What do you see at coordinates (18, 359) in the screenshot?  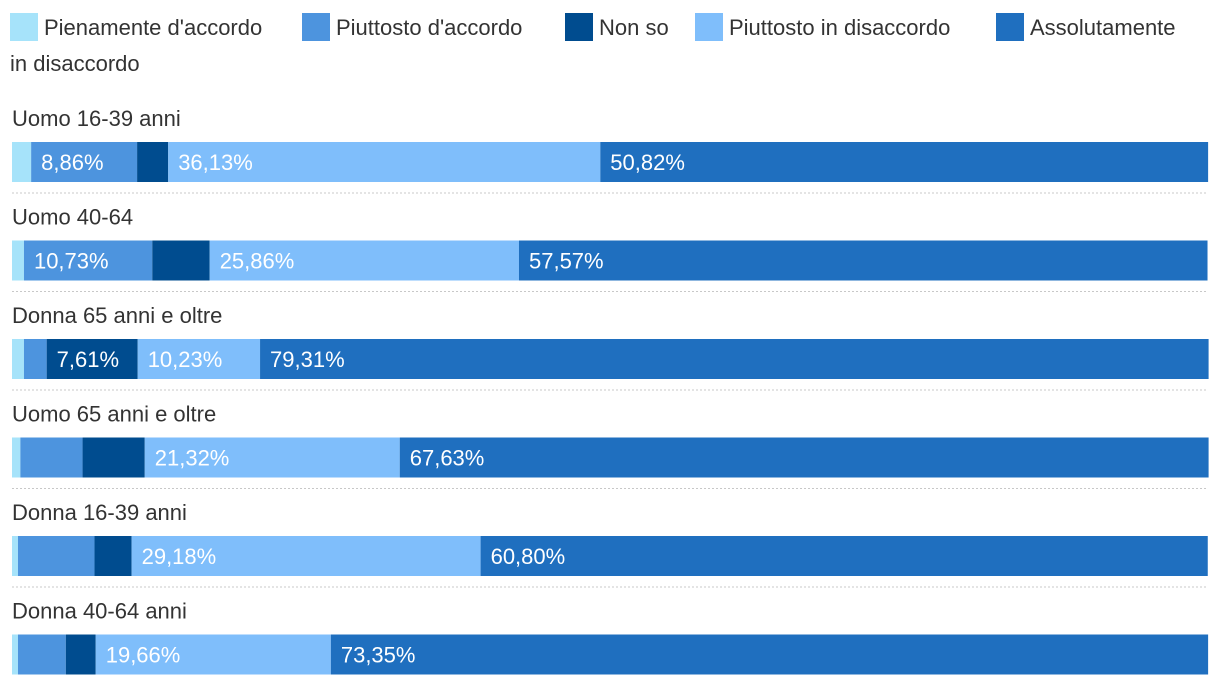 I see `bar-segment-donna-65-anni-e-oltre-pienamente-d-accordo` at bounding box center [18, 359].